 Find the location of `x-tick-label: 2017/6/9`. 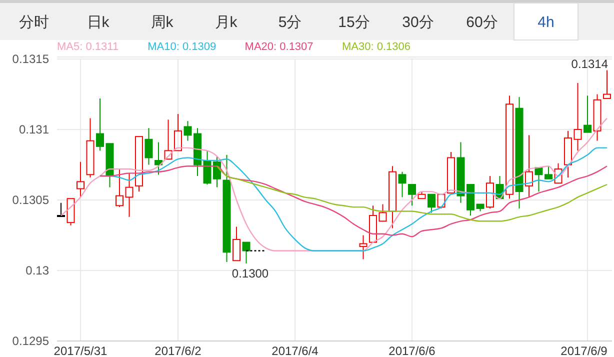

x-tick-label: 2017/6/9 is located at coordinates (584, 350).